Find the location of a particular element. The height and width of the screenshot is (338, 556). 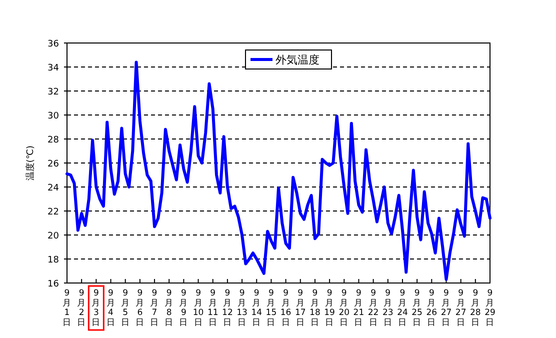

x-tick-label: 9月23日 is located at coordinates (388, 308).